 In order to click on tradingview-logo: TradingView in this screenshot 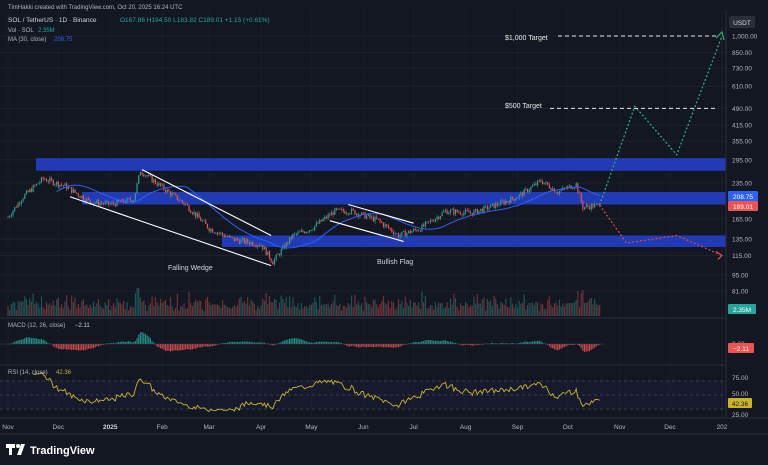, I will do `click(50, 450)`.